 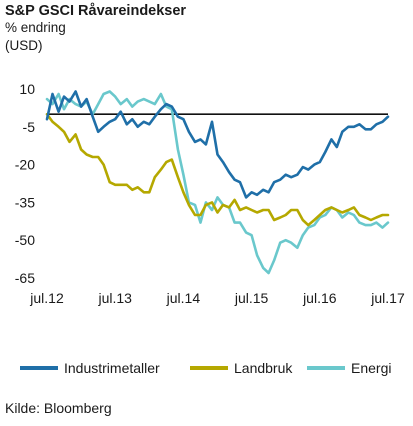 I want to click on legend-swatch-landbruk, so click(x=209, y=368).